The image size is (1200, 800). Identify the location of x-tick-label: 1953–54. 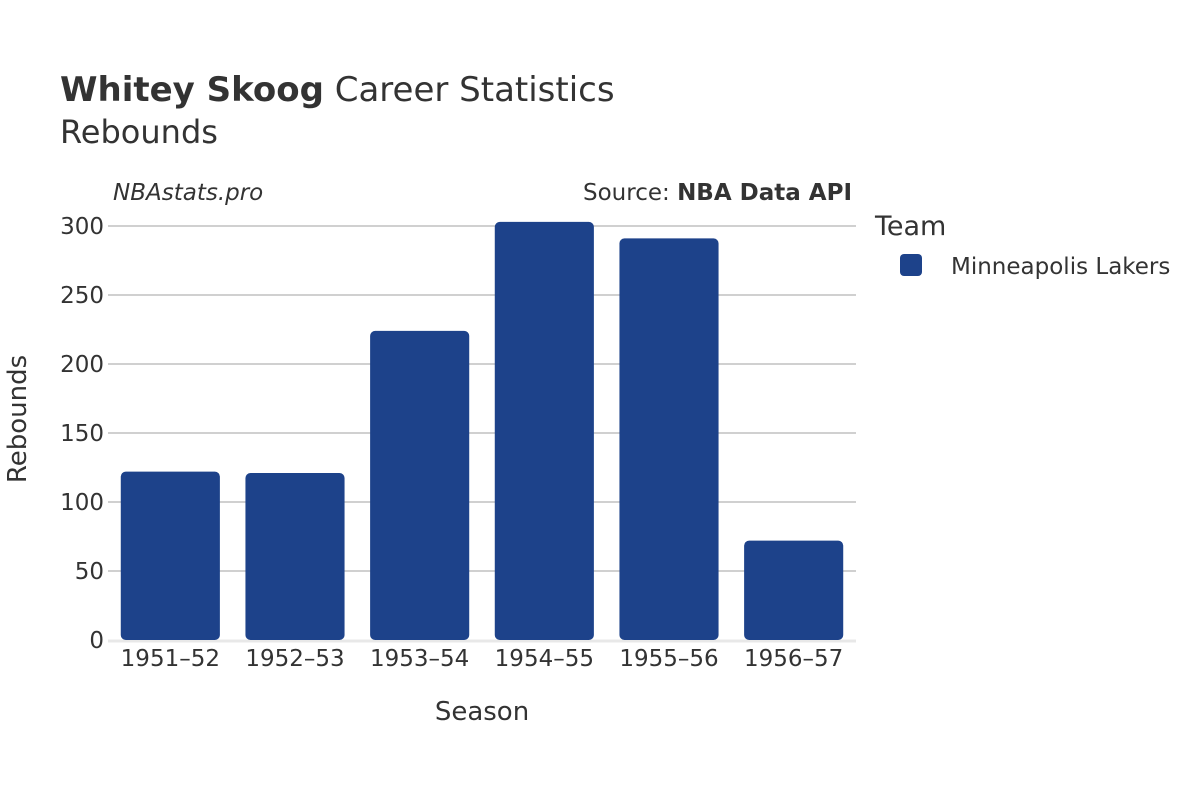
(419, 659).